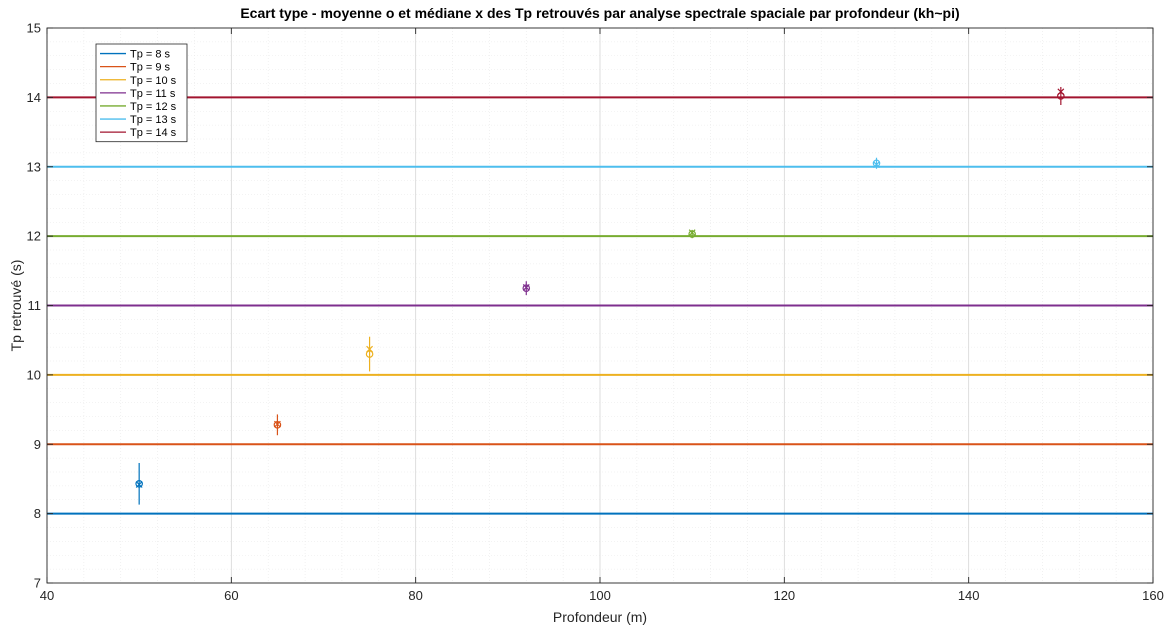 The width and height of the screenshot is (1170, 627). Describe the element at coordinates (37, 583) in the screenshot. I see `y-tick-label: 7` at that location.